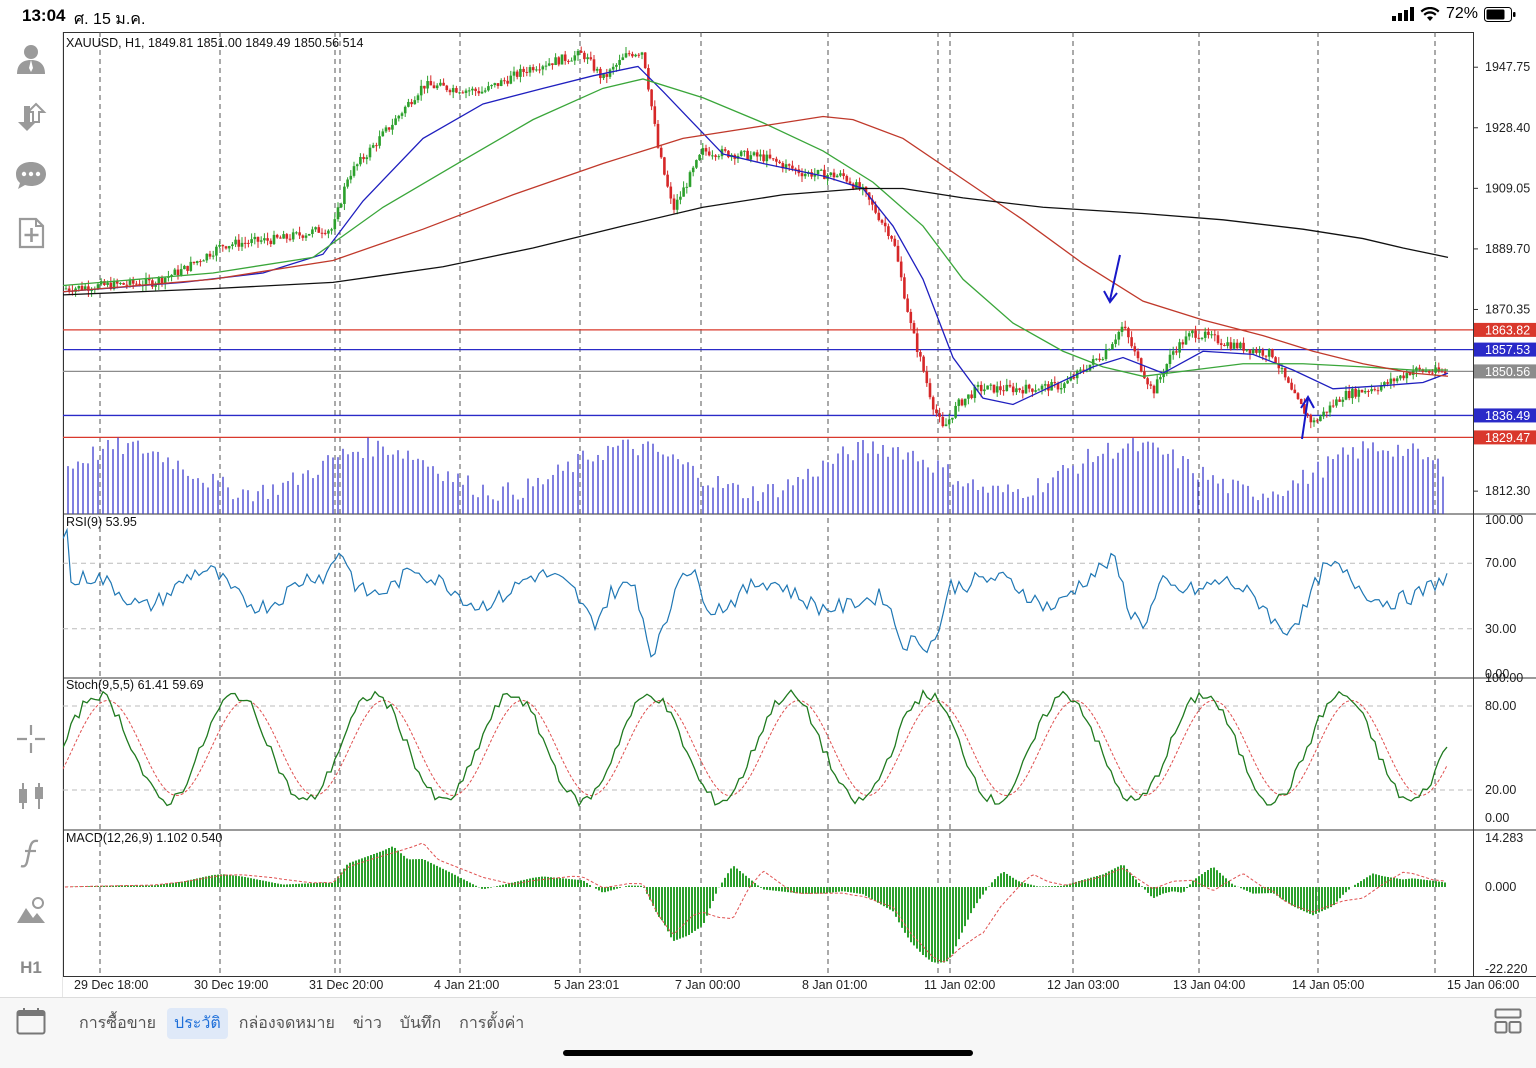 The image size is (1536, 1068). Describe the element at coordinates (492, 1022) in the screenshot. I see `tab-5: การตั้งค่า` at that location.